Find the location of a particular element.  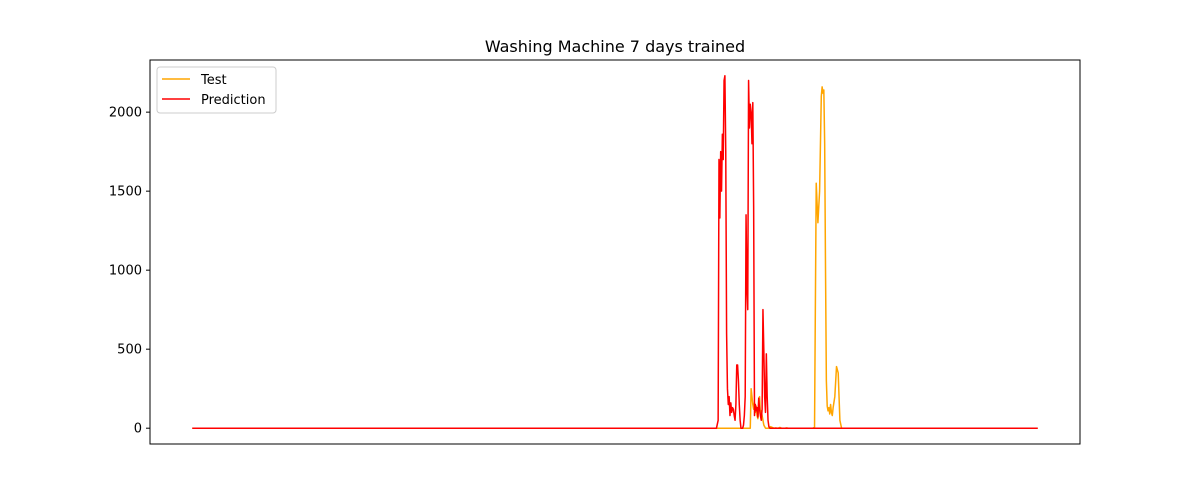

y-tick-label: 1000 is located at coordinates (125, 271).